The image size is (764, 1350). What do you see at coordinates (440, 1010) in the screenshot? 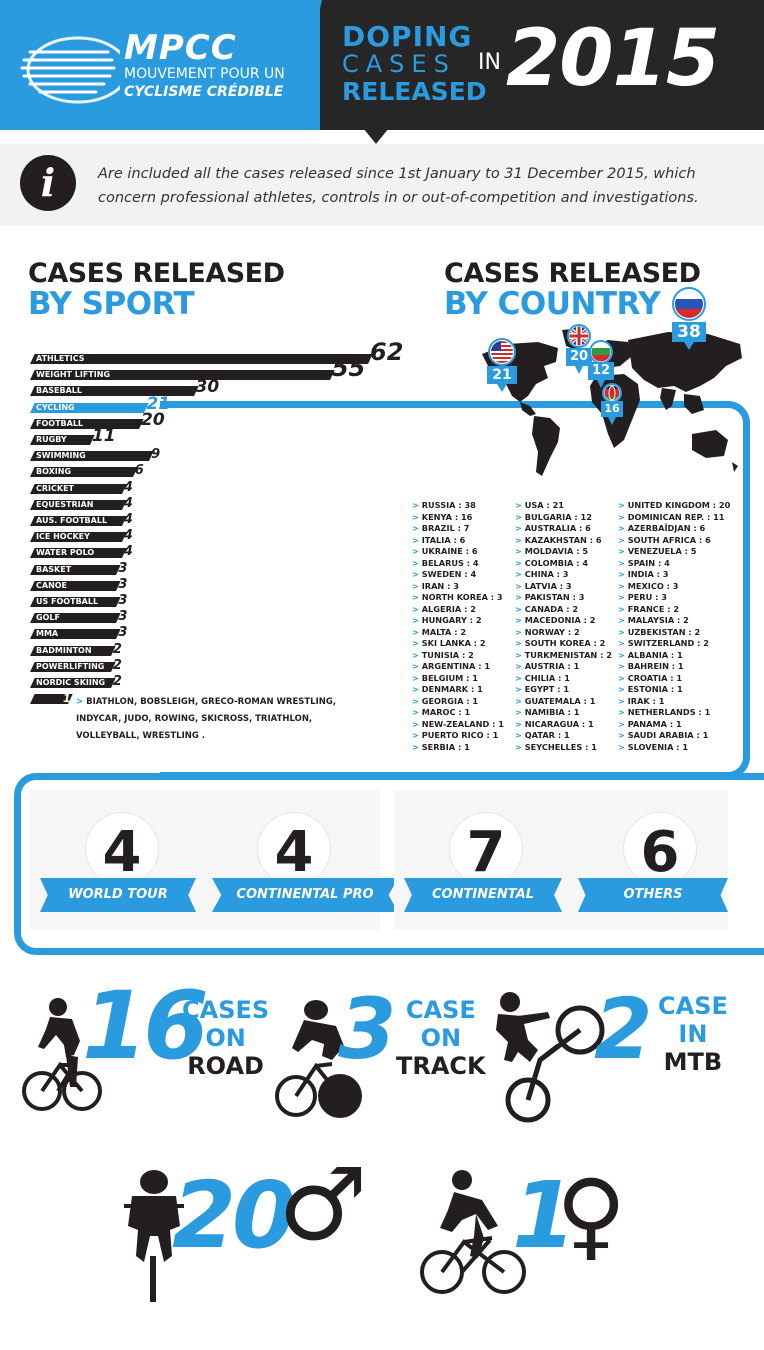
I see `discipline-line1: CASE` at bounding box center [440, 1010].